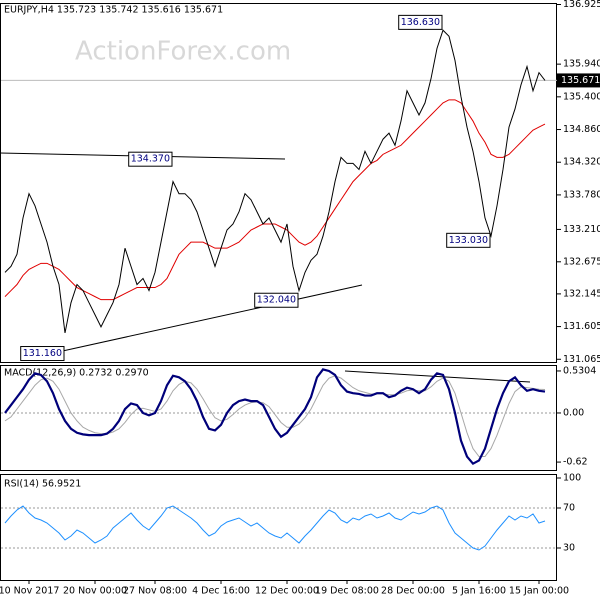 This screenshot has height=600, width=600. I want to click on annotation-label: 133.030, so click(468, 240).